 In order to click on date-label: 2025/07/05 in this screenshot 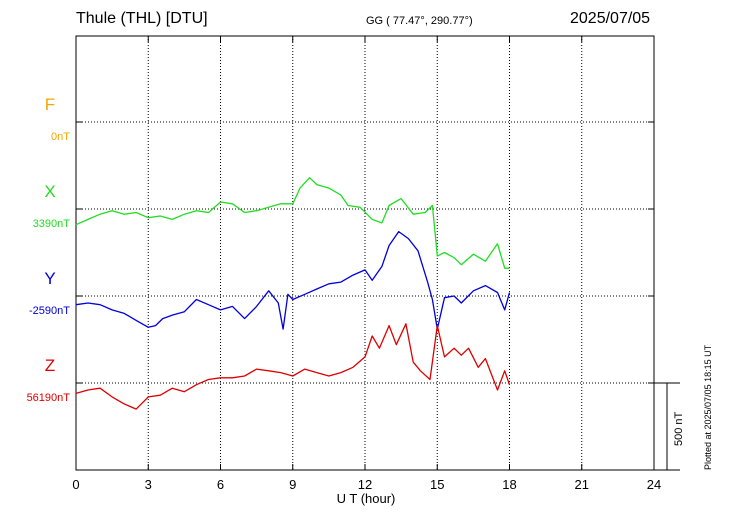, I will do `click(610, 18)`.